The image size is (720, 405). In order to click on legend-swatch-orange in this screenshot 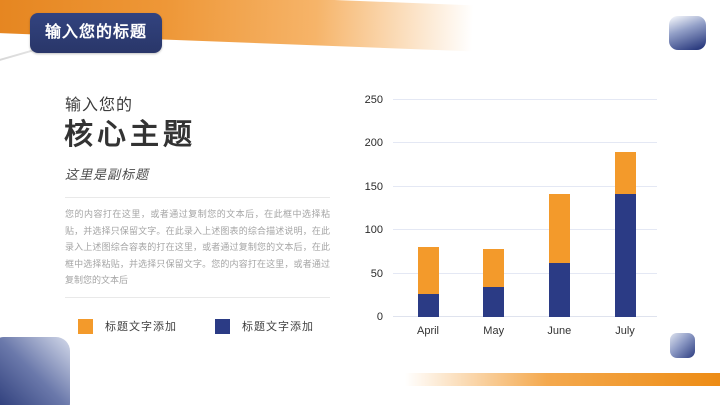, I will do `click(85, 326)`.